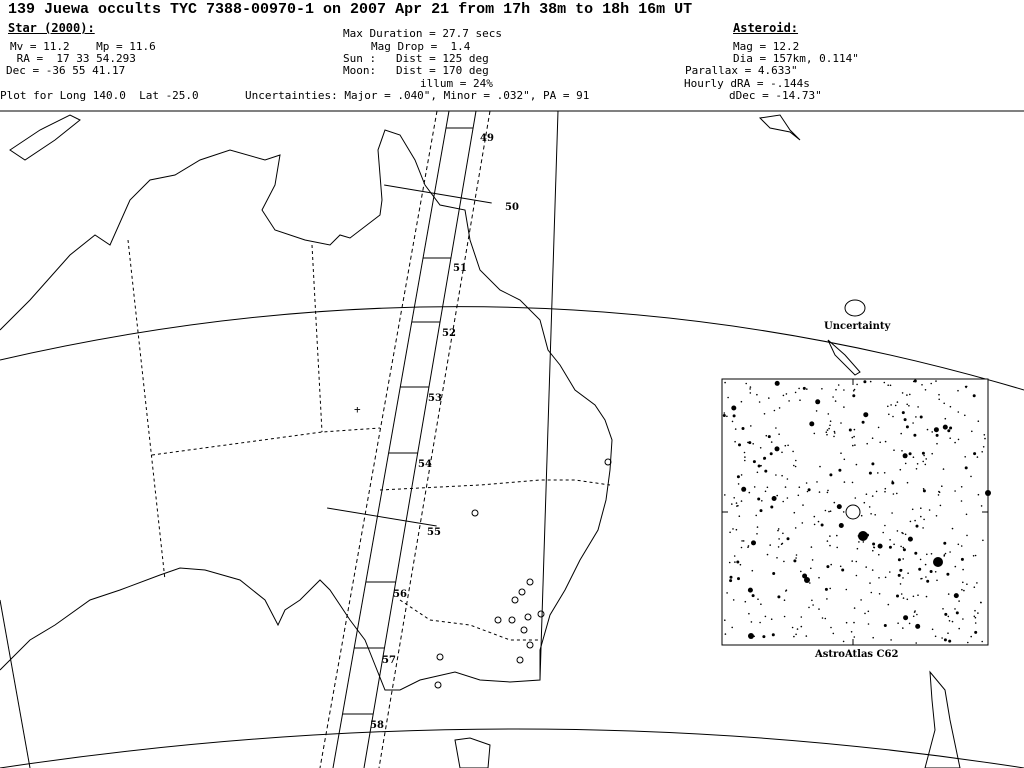 The height and width of the screenshot is (768, 1024). What do you see at coordinates (434, 439) in the screenshot?
I see `sigma-limit-right` at bounding box center [434, 439].